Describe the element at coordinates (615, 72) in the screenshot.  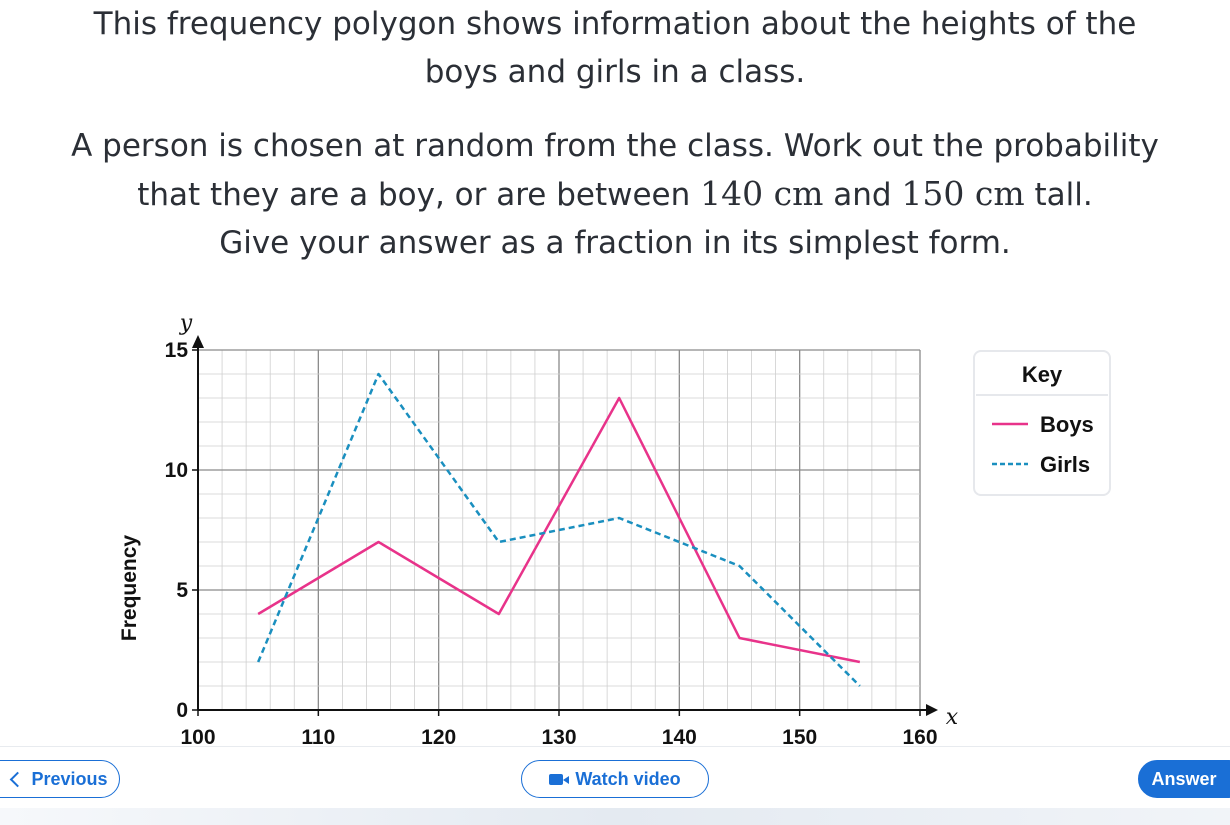
I see `question-line: boys and girls in a class.` at that location.